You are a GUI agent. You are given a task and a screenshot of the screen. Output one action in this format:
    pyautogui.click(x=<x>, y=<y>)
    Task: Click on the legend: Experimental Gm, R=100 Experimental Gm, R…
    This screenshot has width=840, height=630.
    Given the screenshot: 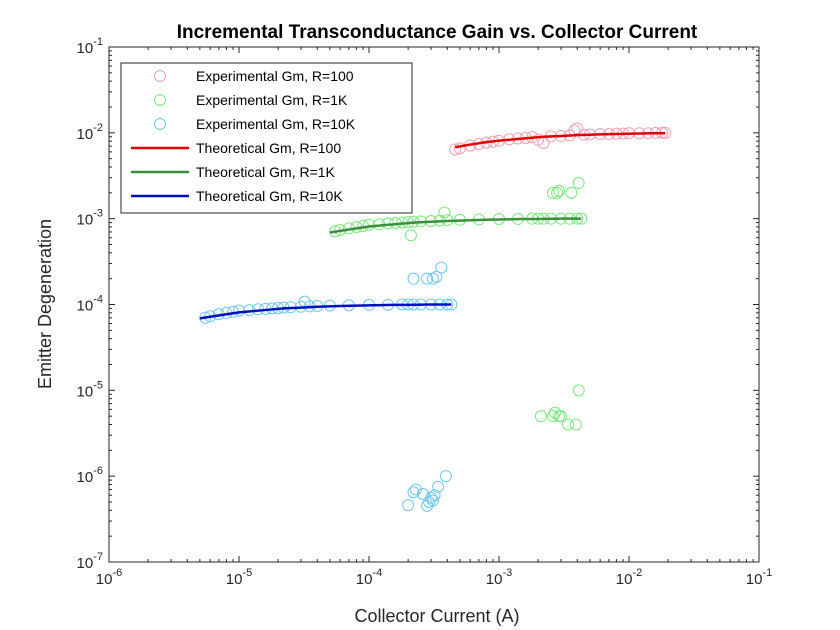 What is the action you would take?
    pyautogui.click(x=266, y=138)
    